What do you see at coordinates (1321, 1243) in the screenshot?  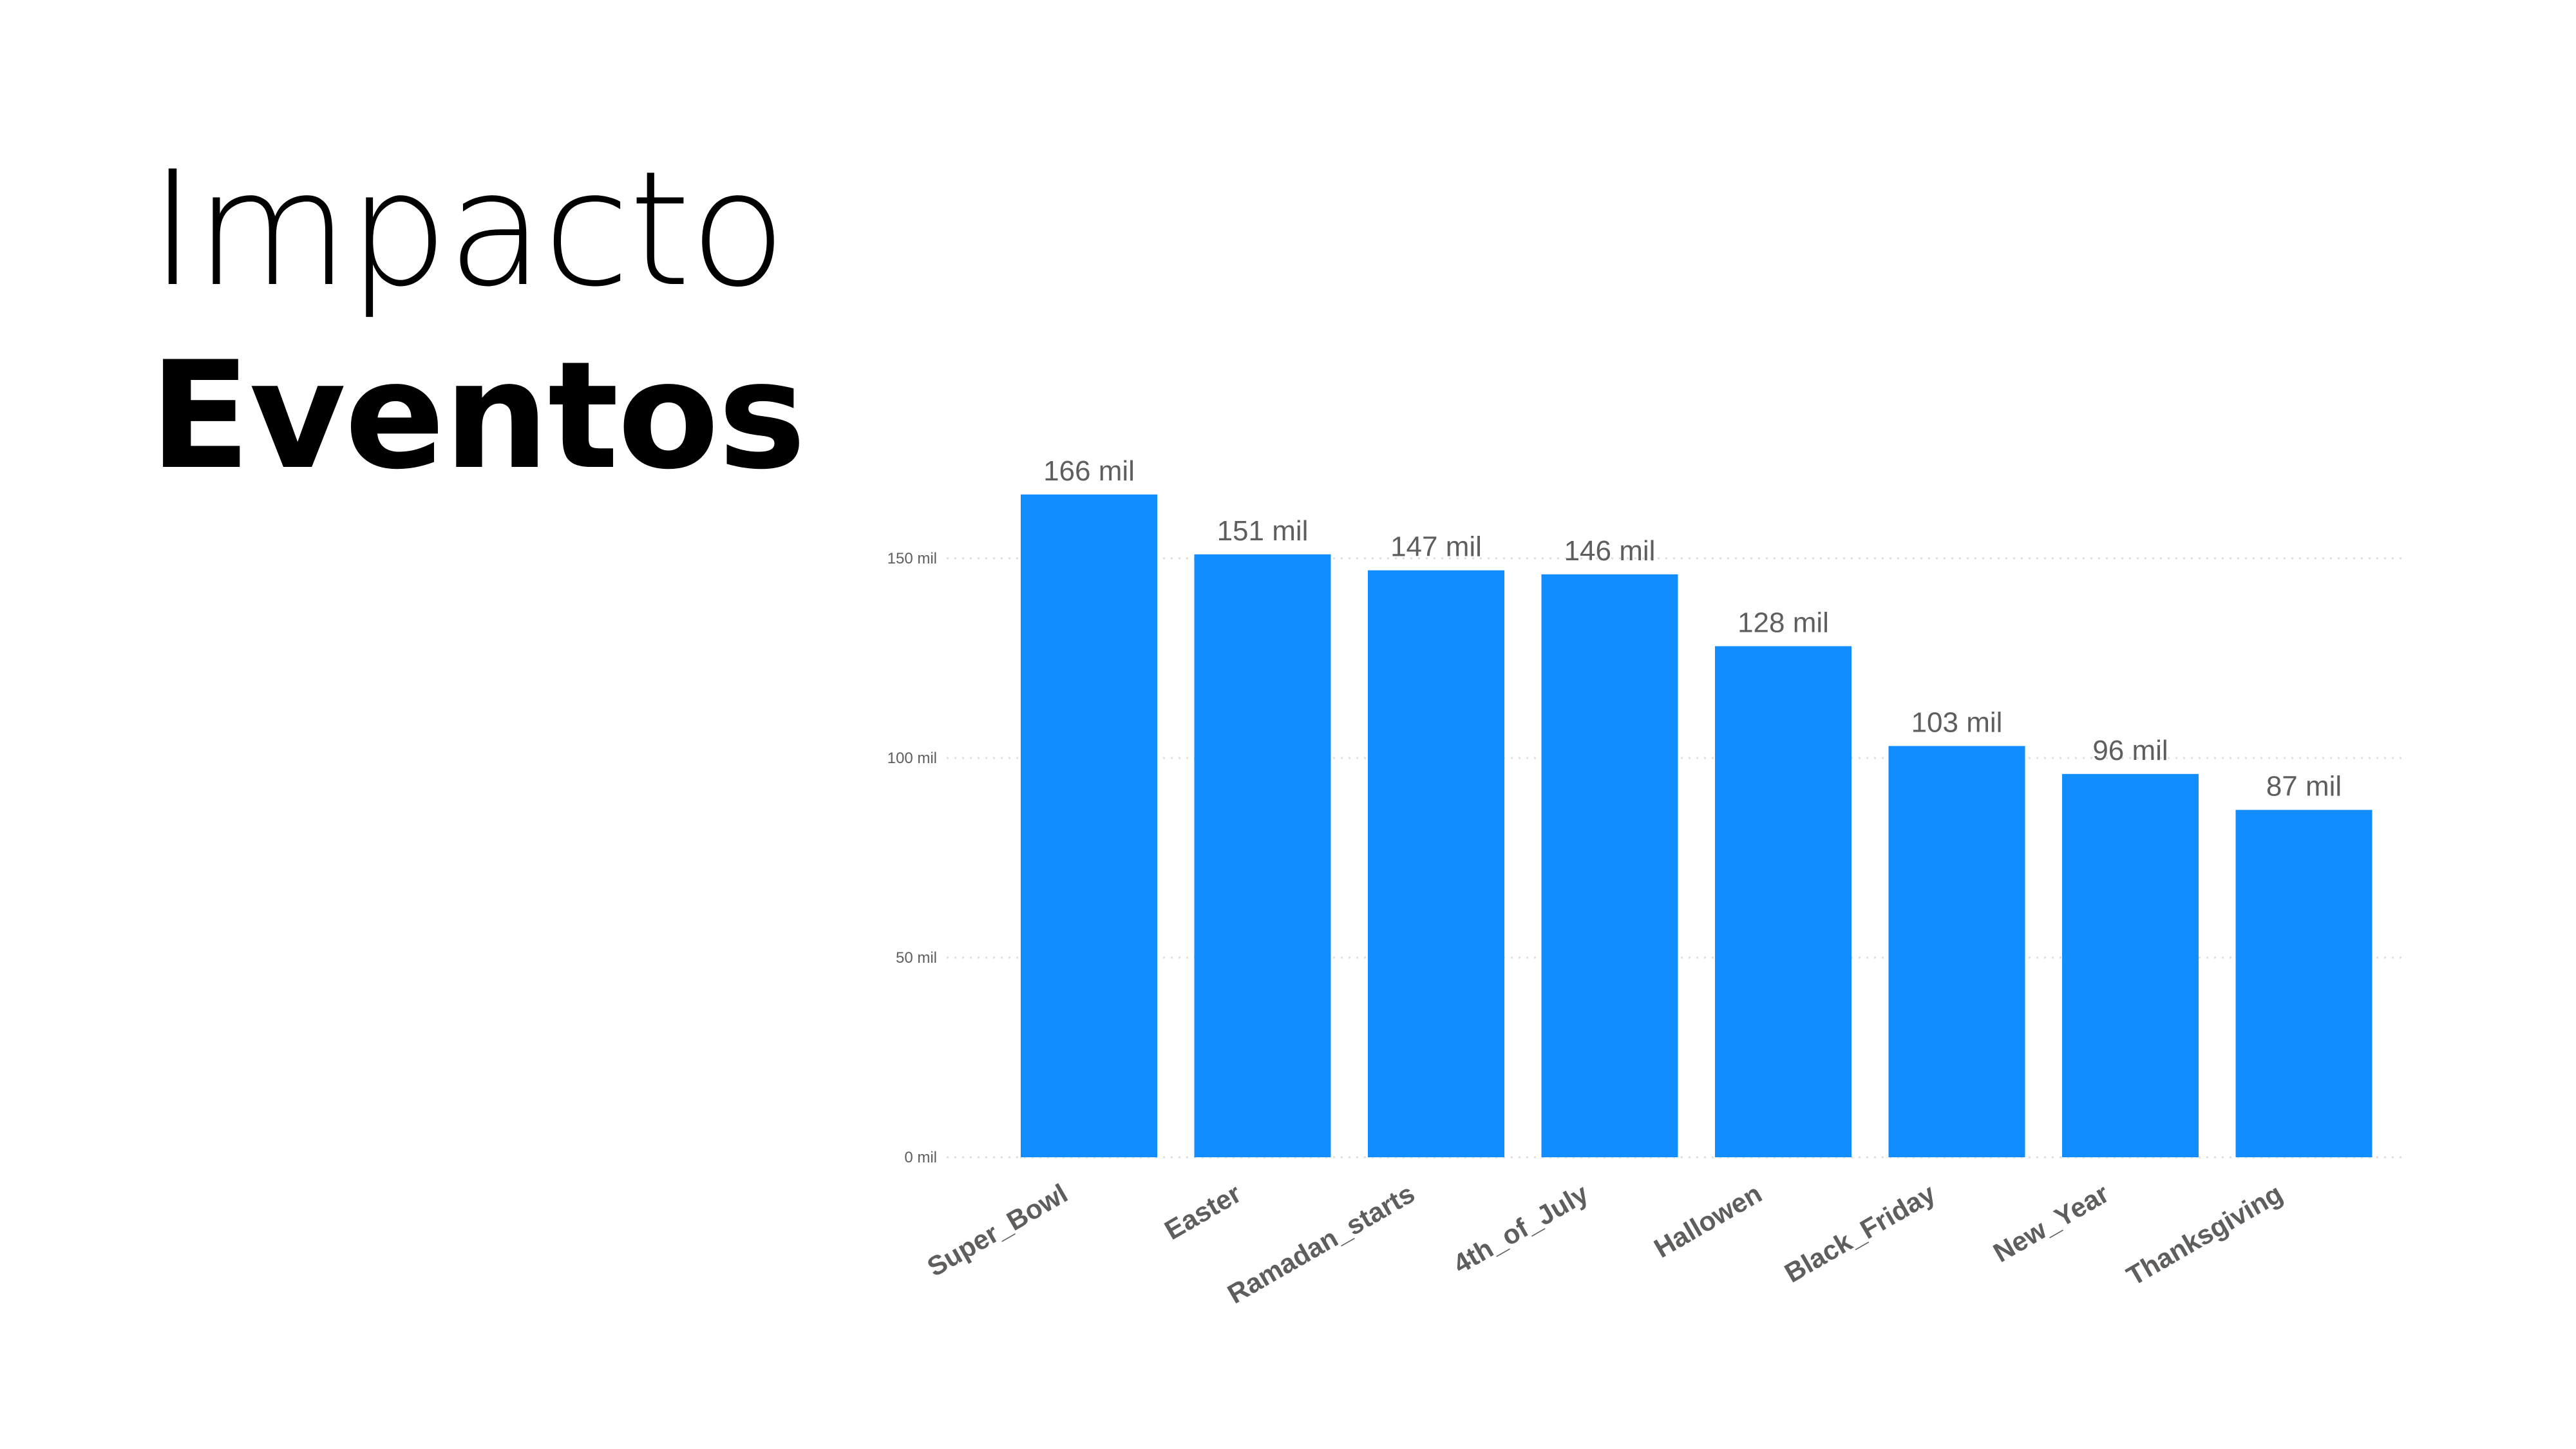 I see `x-tick-label: Ramadan_starts` at bounding box center [1321, 1243].